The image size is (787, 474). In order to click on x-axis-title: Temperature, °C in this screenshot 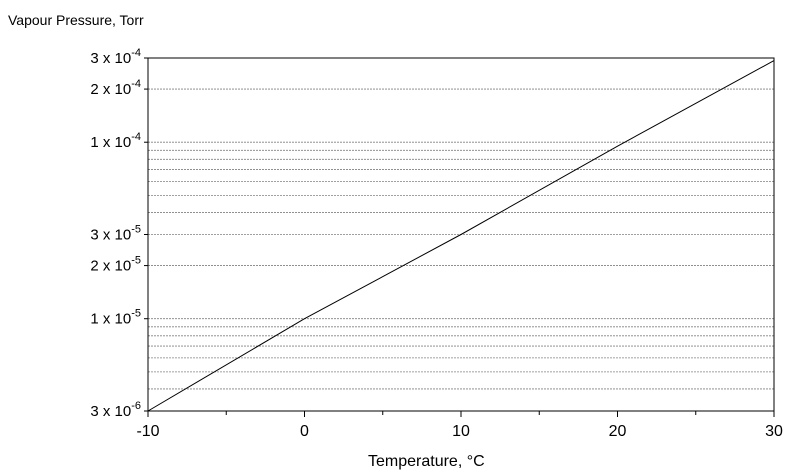, I will do `click(426, 461)`.